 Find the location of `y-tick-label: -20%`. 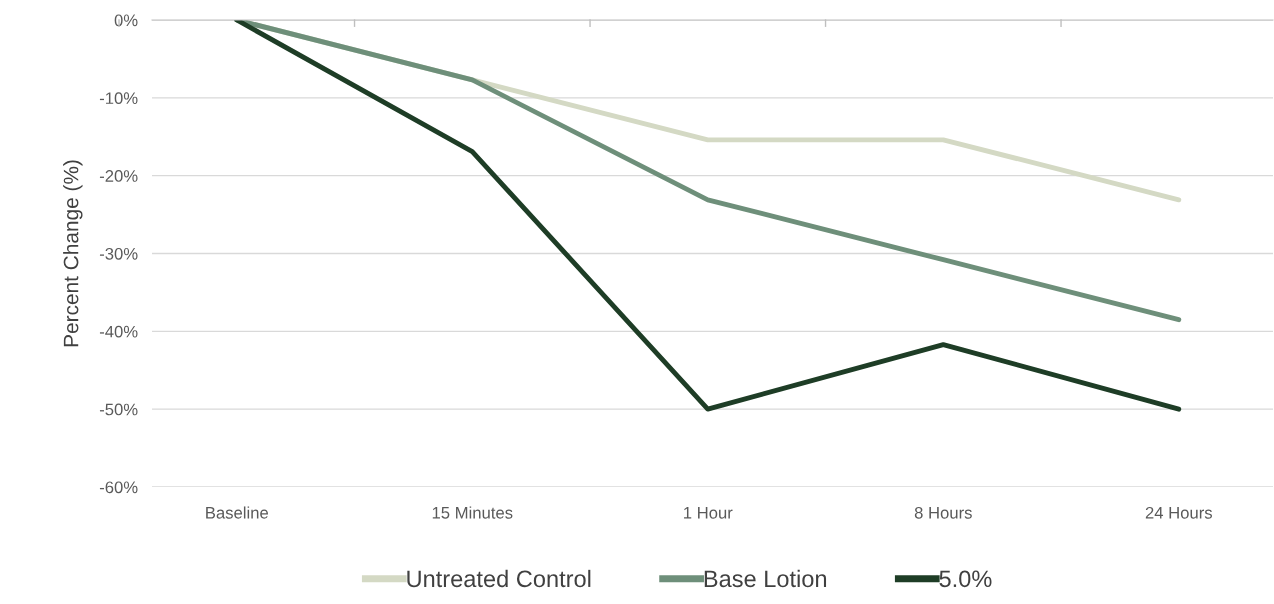

y-tick-label: -20% is located at coordinates (118, 176).